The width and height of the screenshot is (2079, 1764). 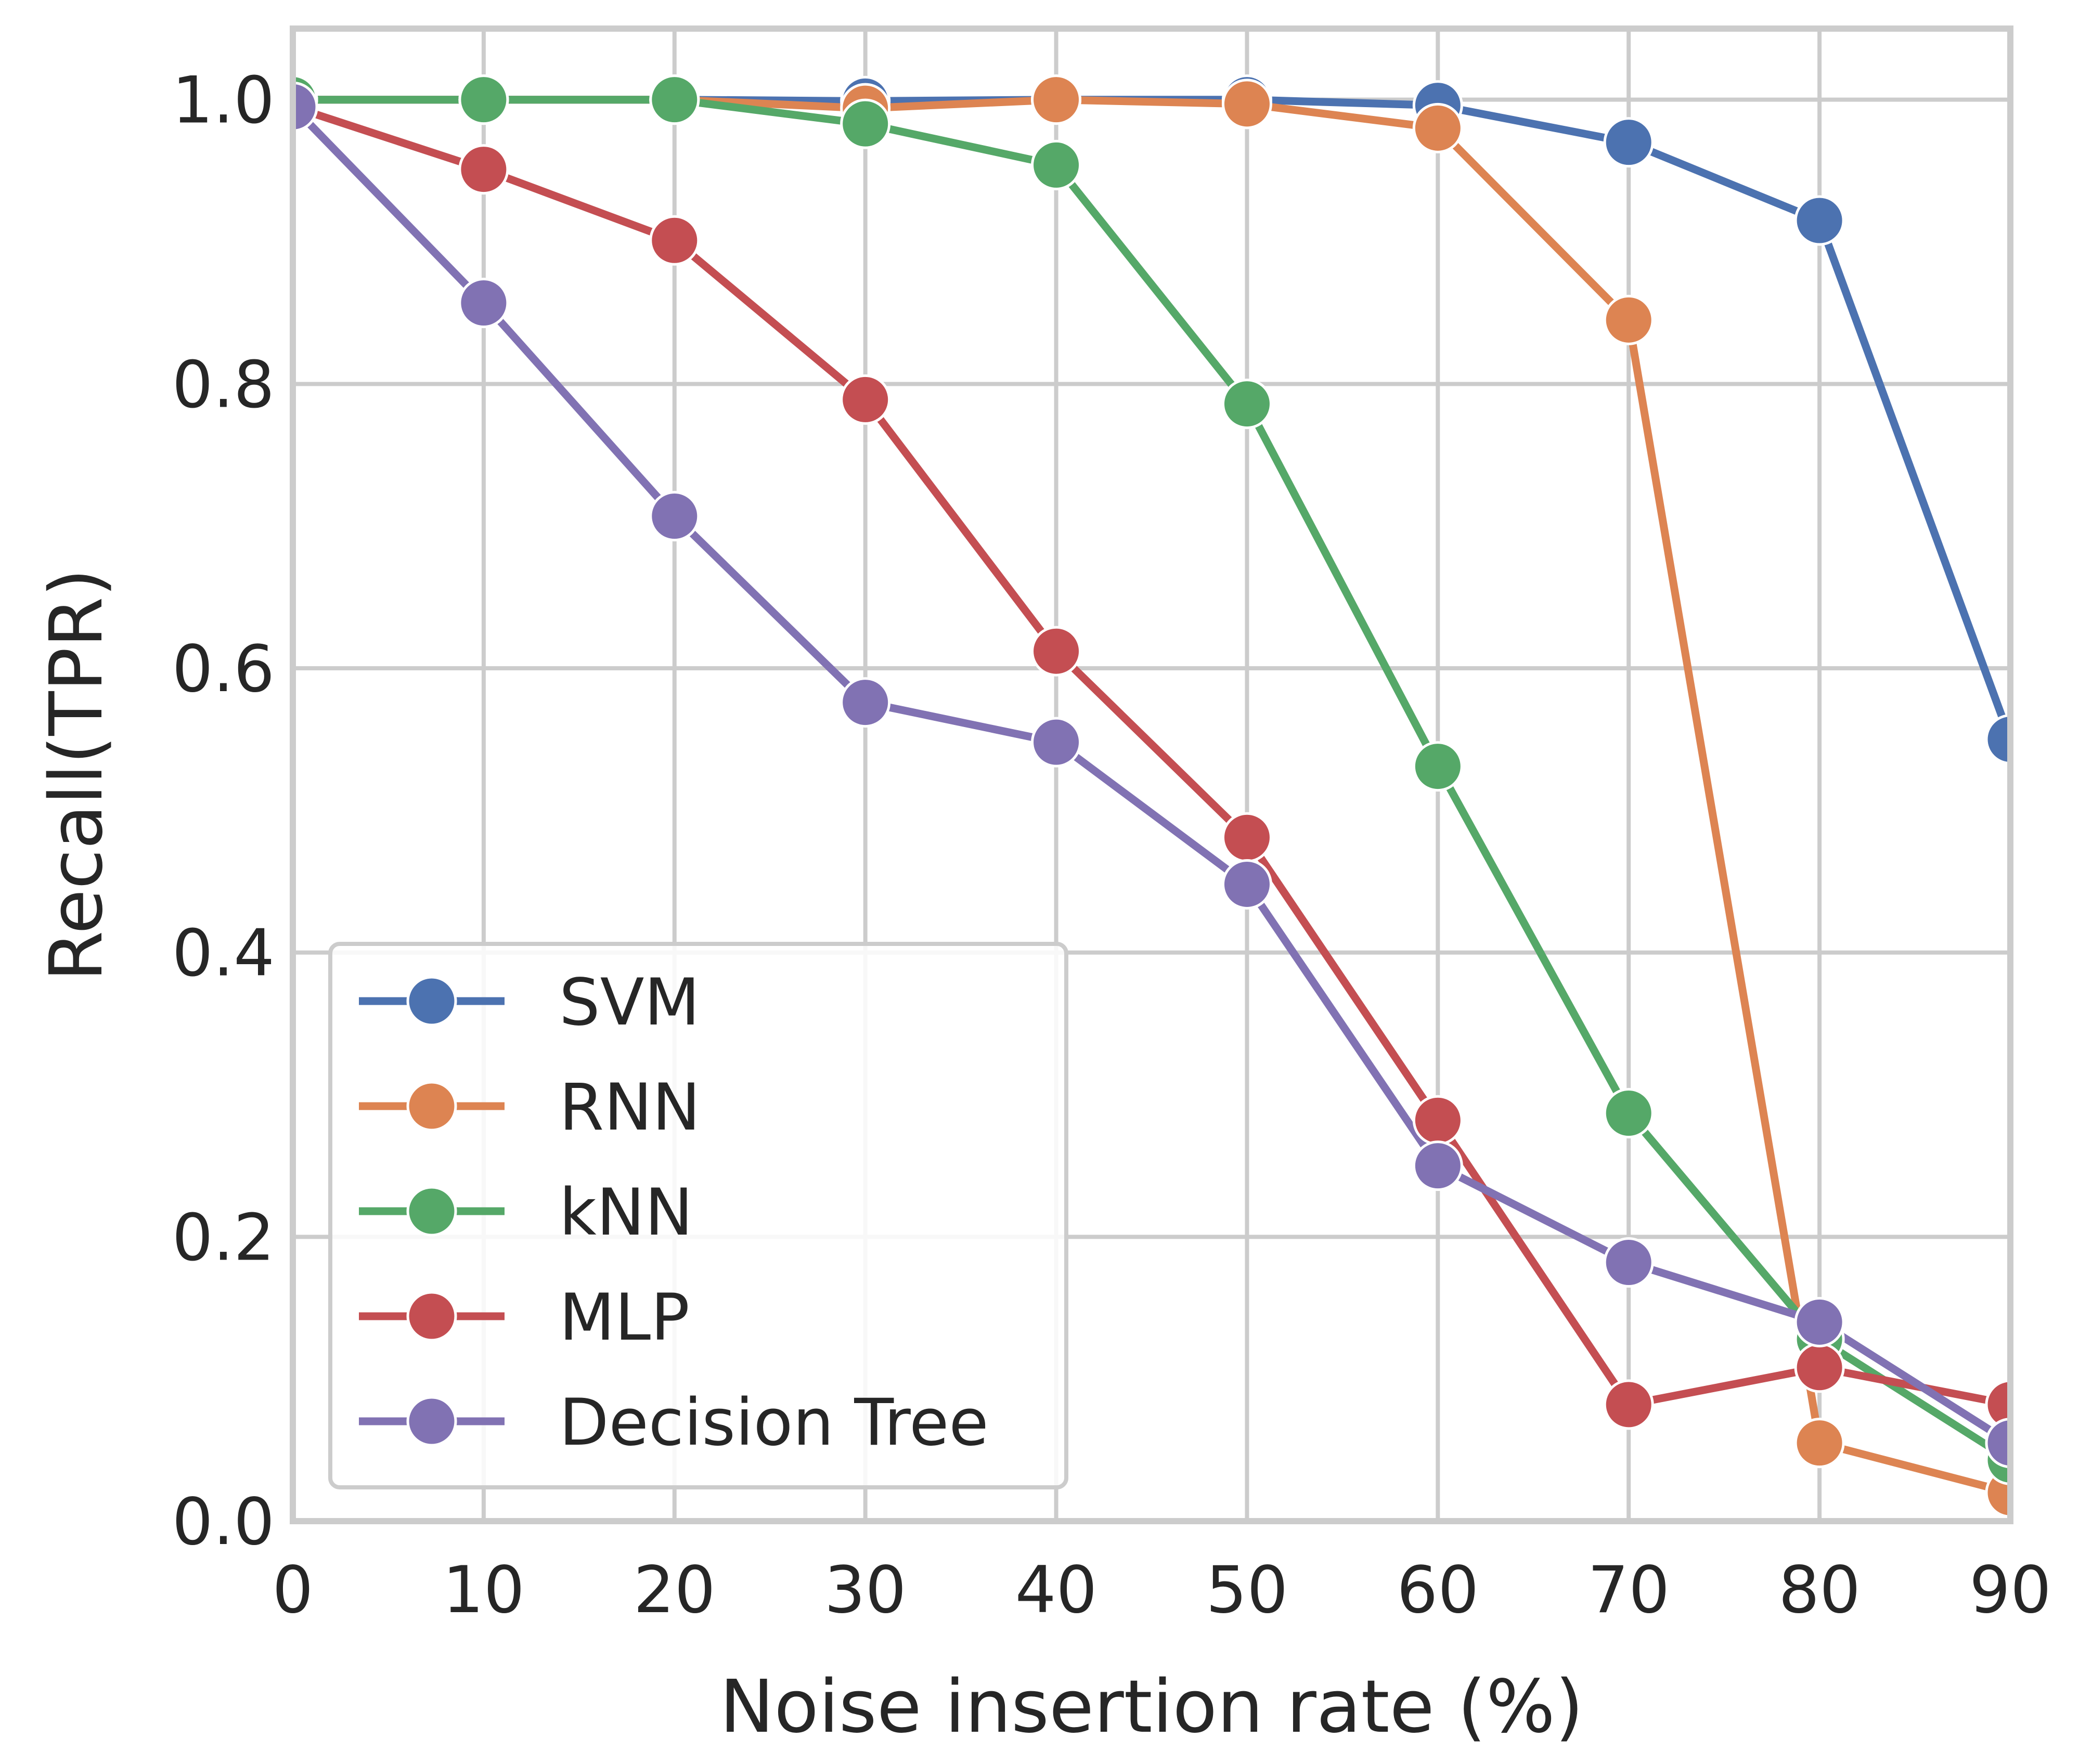 I want to click on legend-box, so click(x=698, y=1215).